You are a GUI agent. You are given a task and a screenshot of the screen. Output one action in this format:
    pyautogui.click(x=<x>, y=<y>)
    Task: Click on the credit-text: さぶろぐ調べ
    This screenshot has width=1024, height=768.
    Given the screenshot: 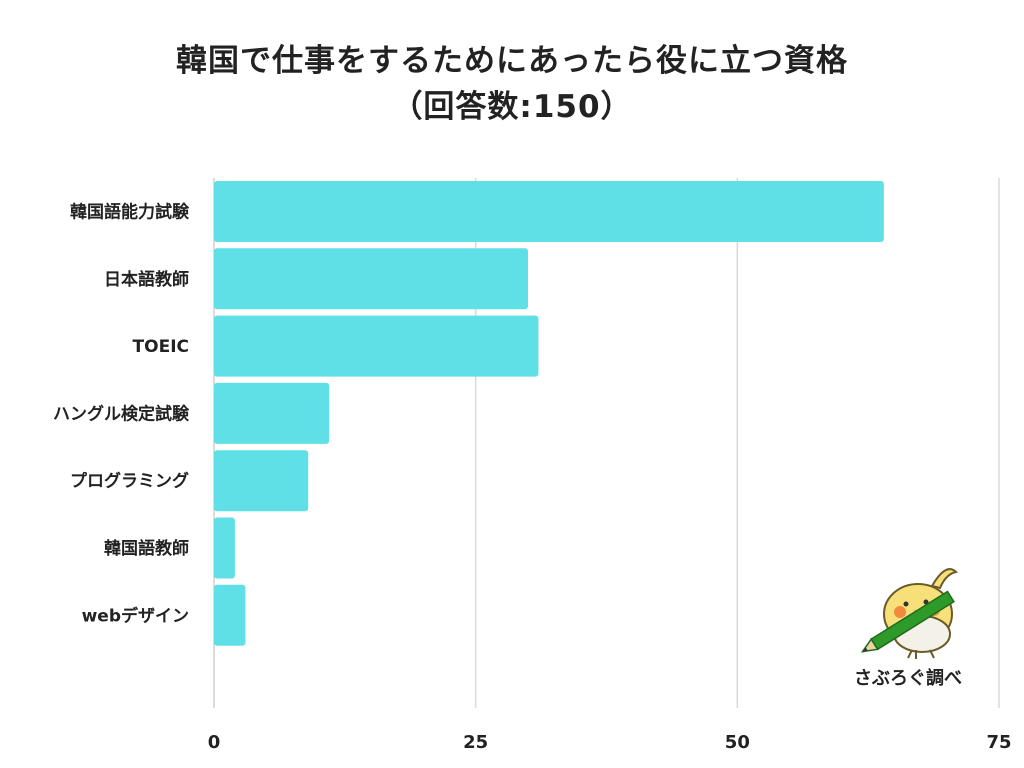 What is the action you would take?
    pyautogui.click(x=908, y=678)
    